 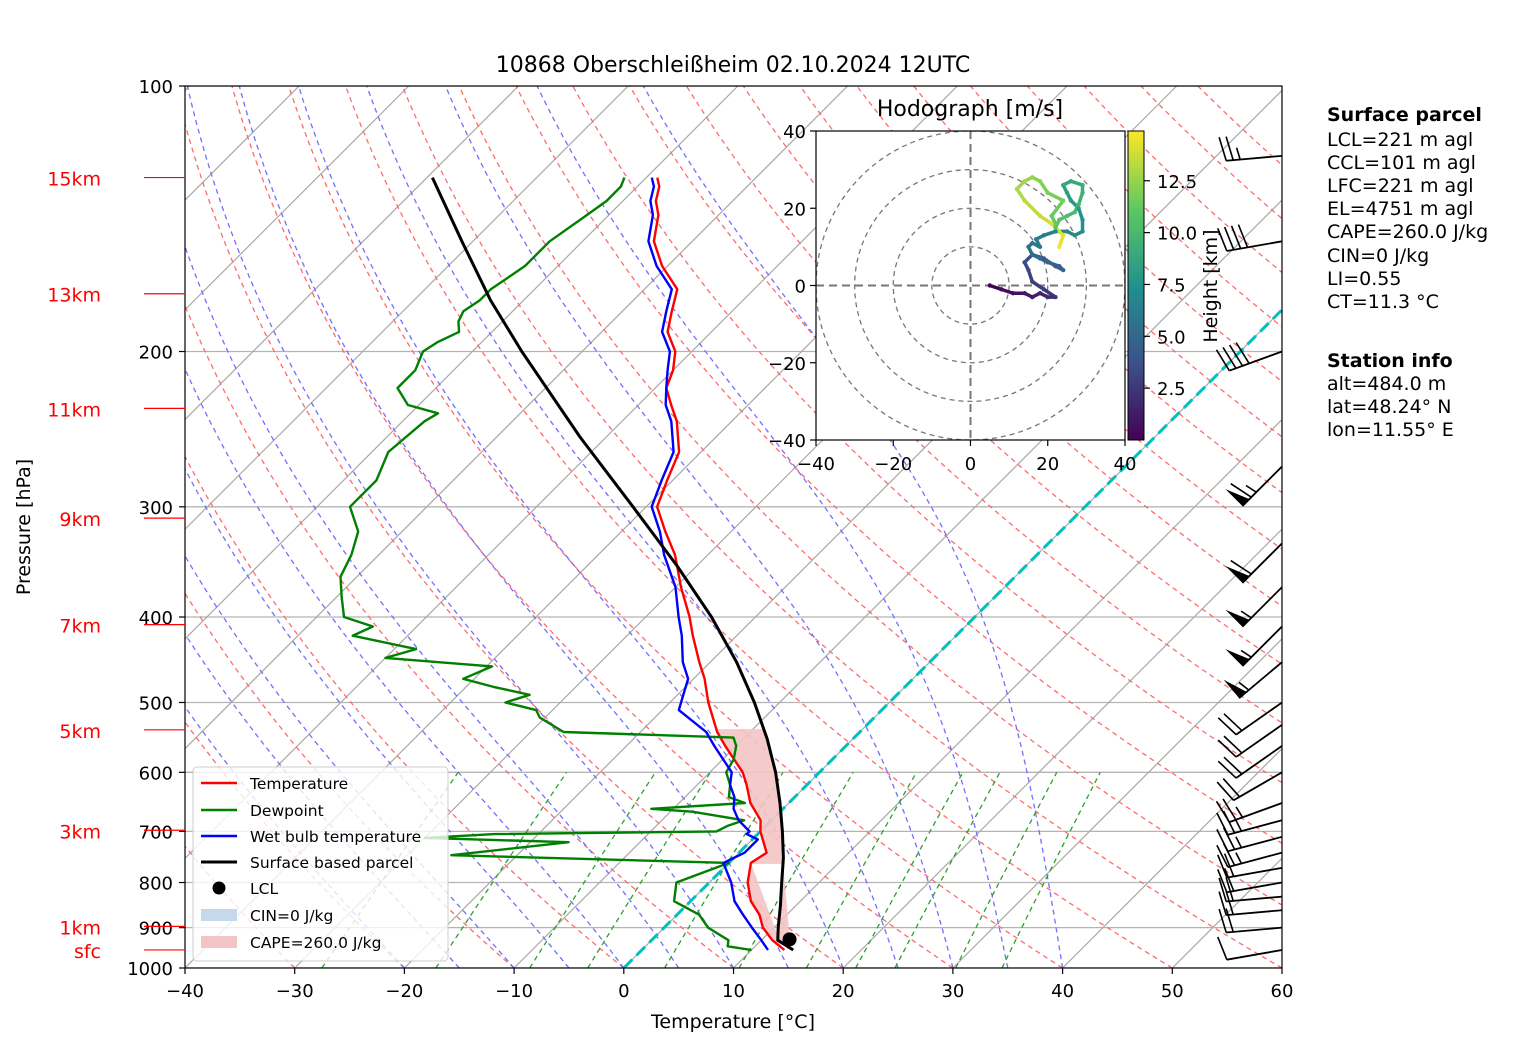 What do you see at coordinates (1400, 140) in the screenshot?
I see `surface-parcel-line: LCL=221 m agl` at bounding box center [1400, 140].